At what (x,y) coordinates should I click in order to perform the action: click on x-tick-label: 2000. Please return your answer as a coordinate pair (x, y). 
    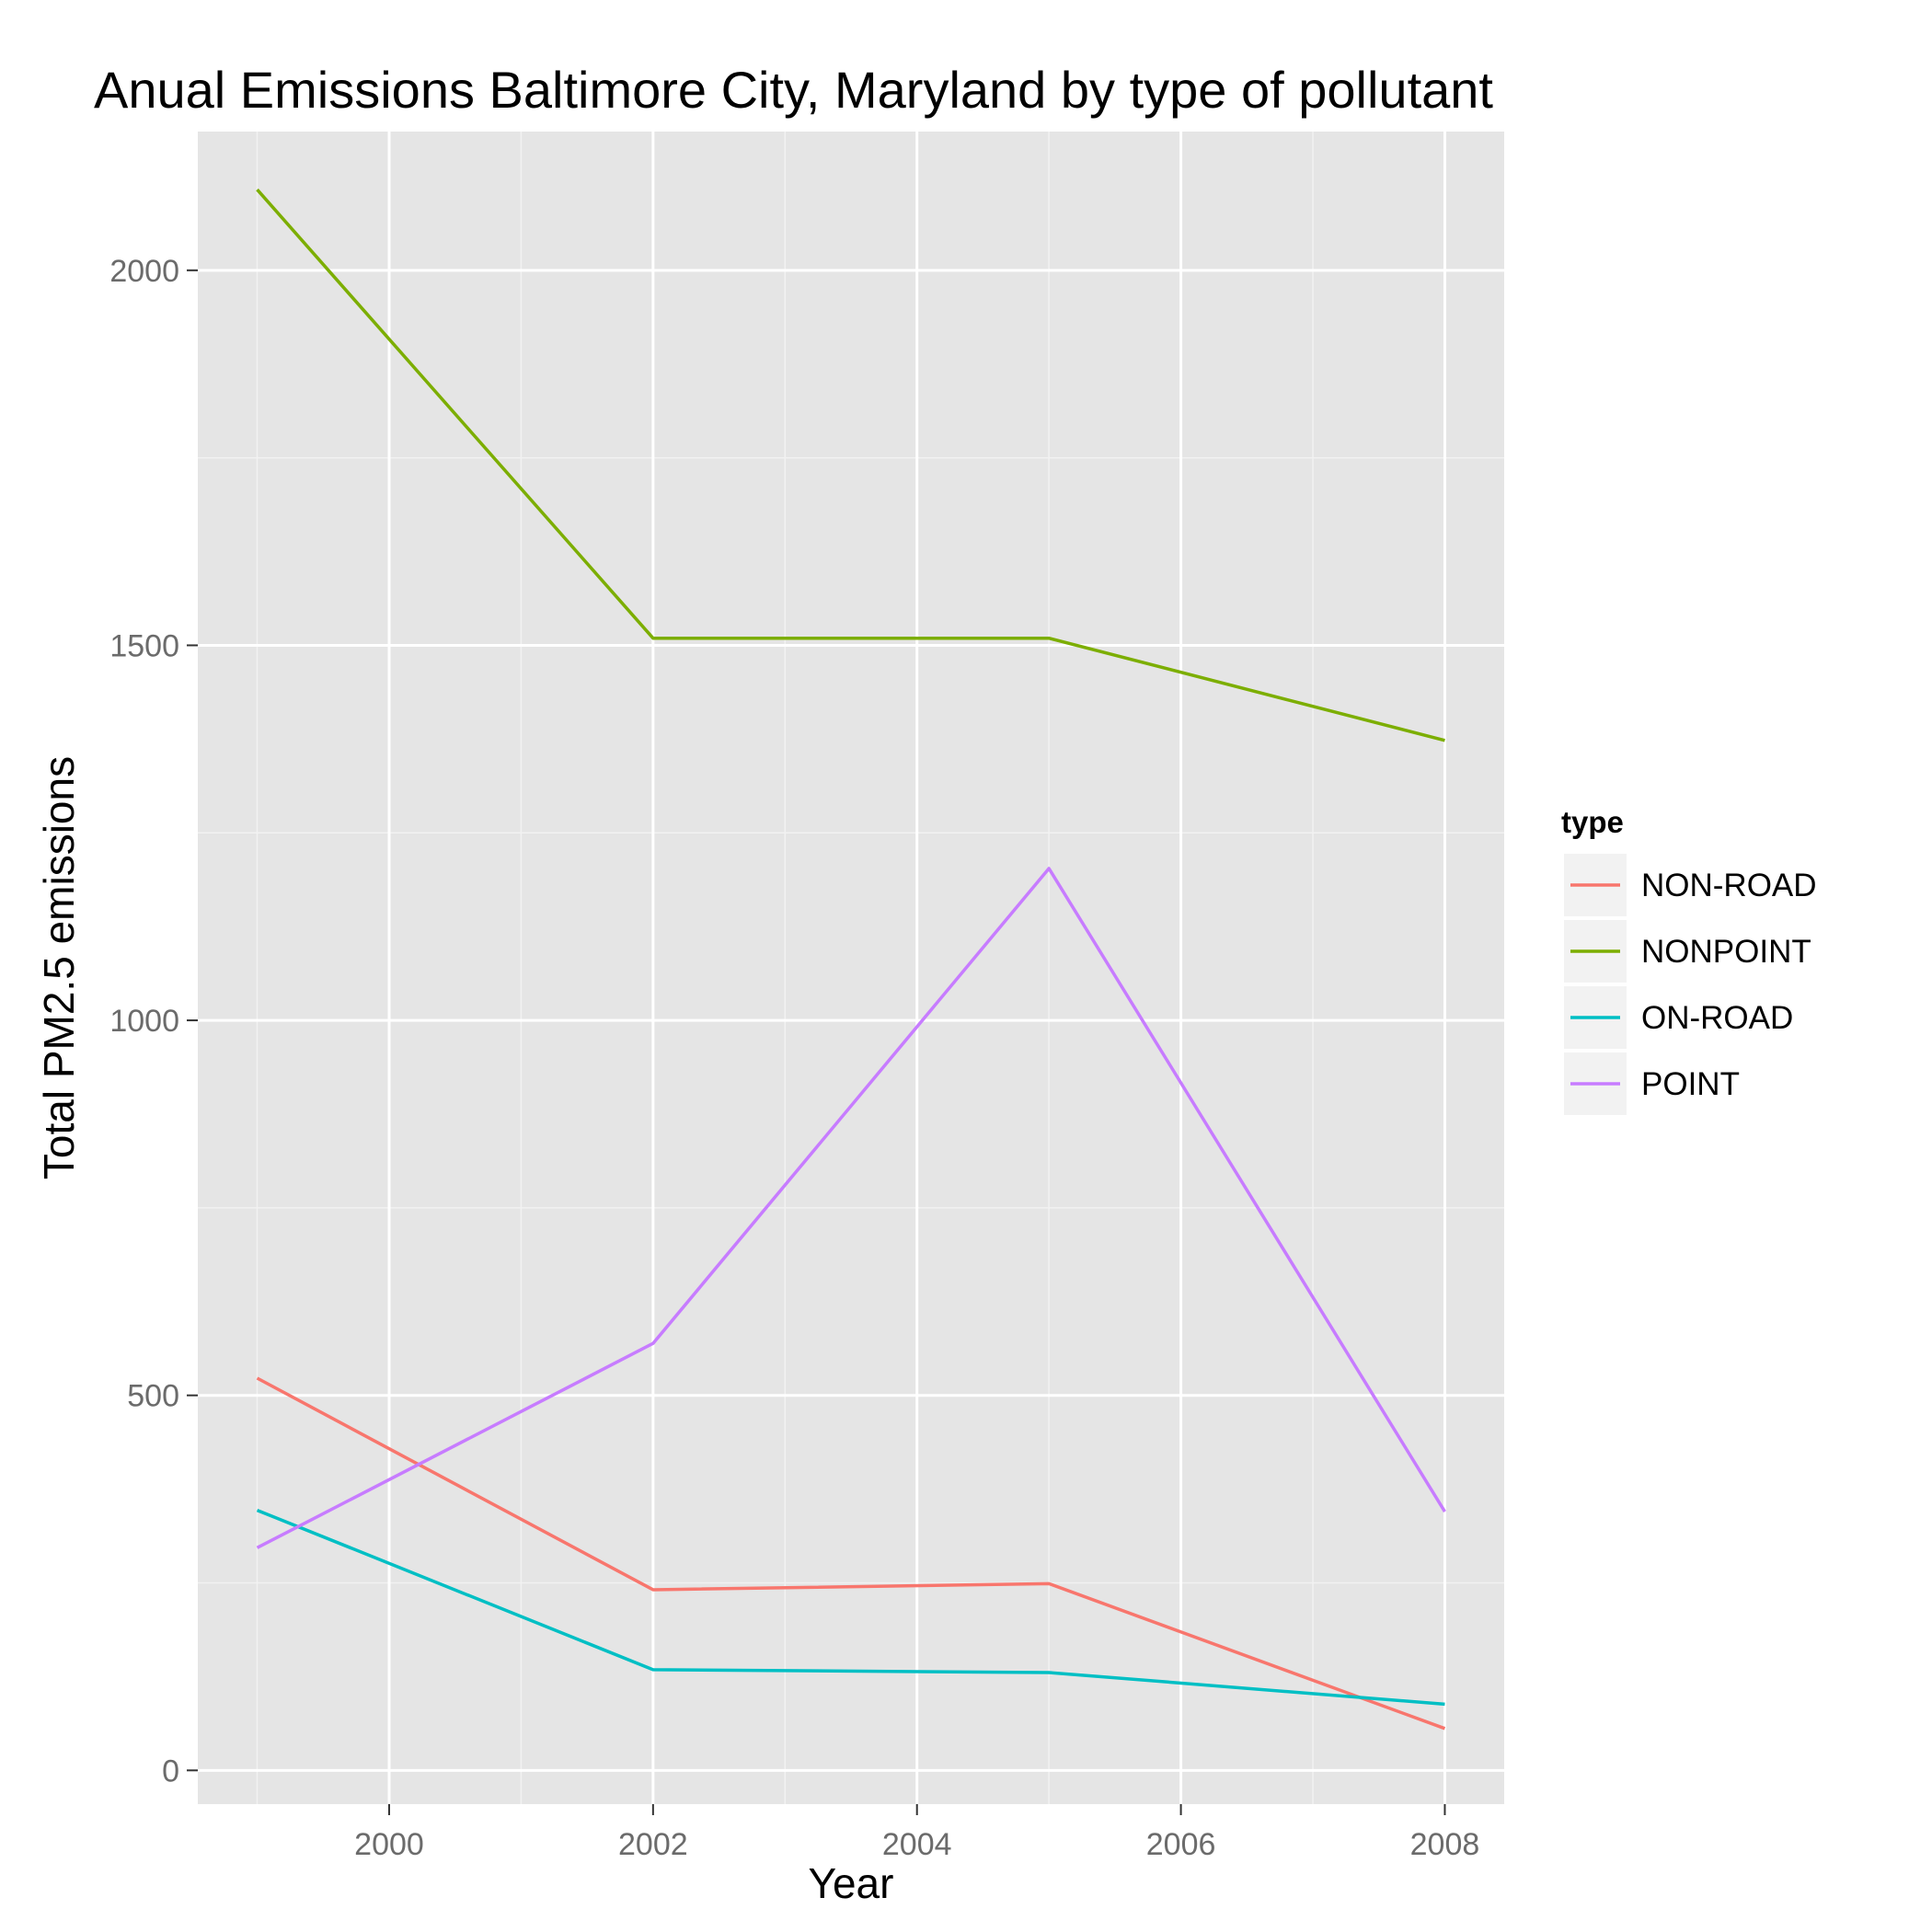
    Looking at the image, I should click on (389, 1844).